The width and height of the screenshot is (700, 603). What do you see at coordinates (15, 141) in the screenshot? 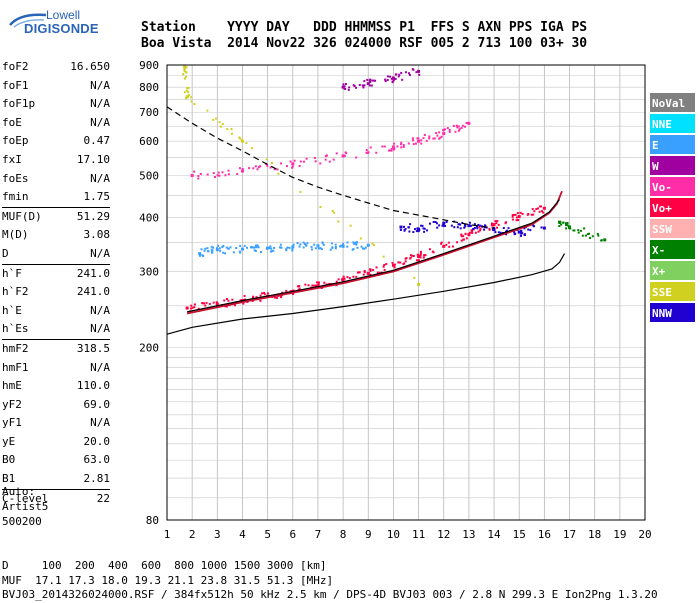
I see `param-name: foEp` at bounding box center [15, 141].